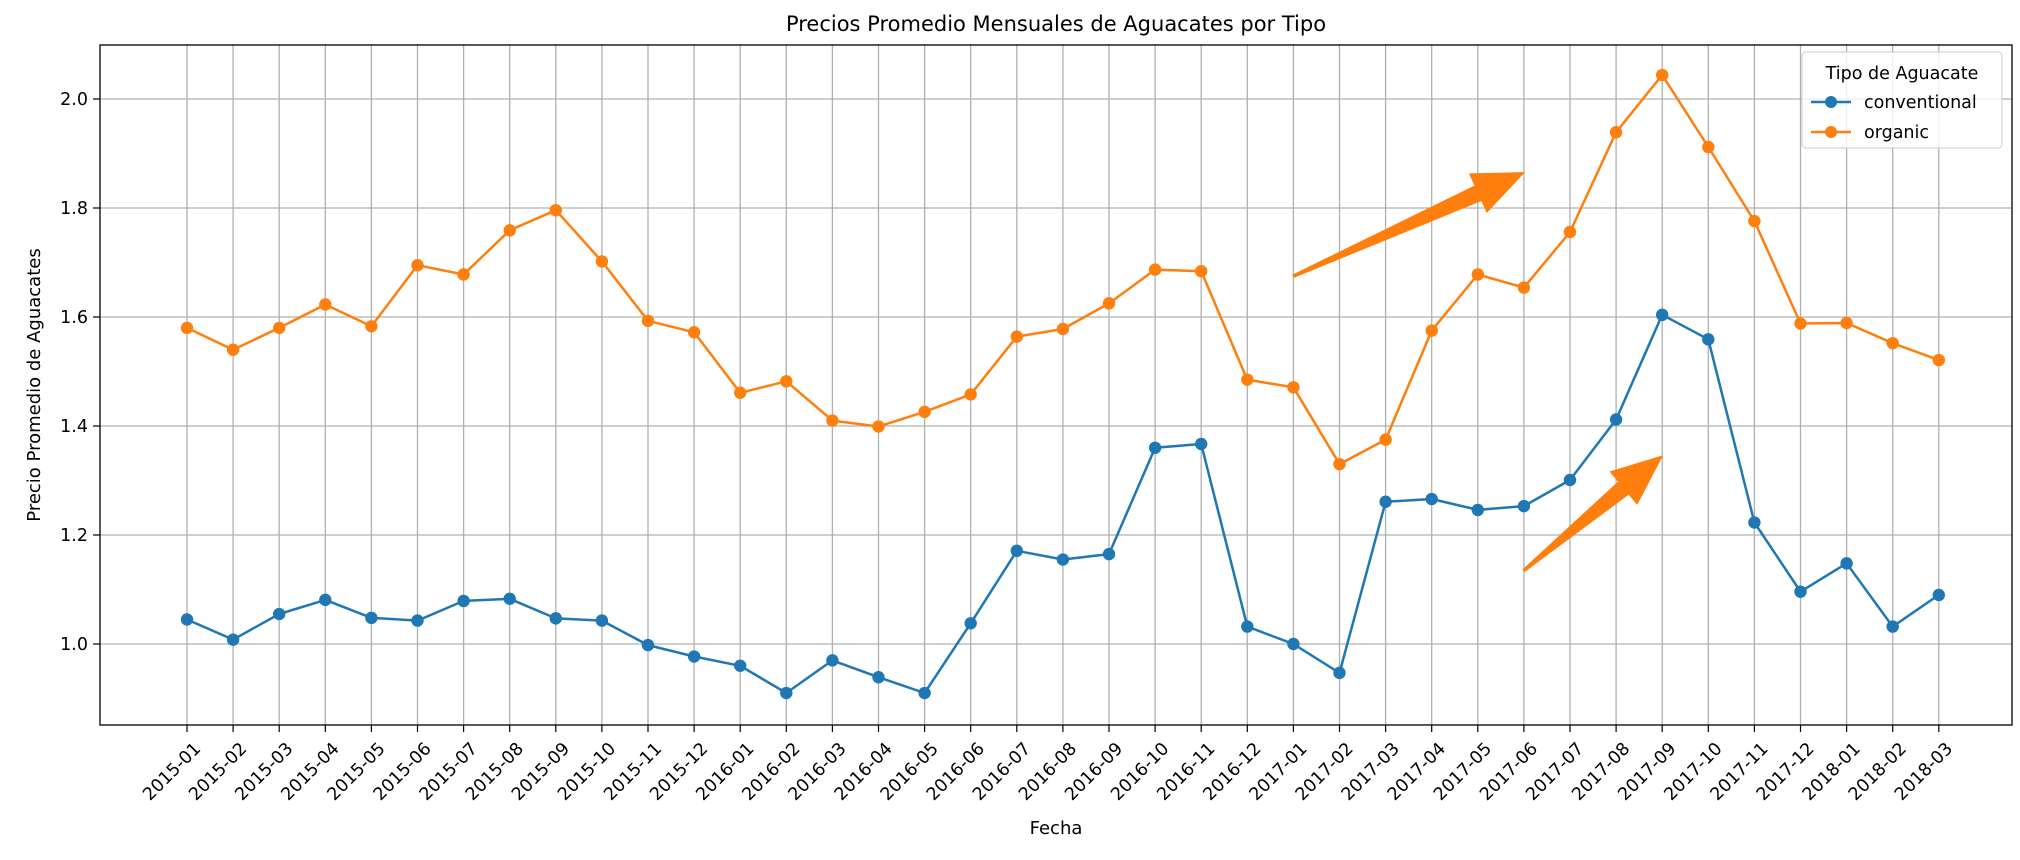 This screenshot has width=2020, height=860. What do you see at coordinates (74, 100) in the screenshot?
I see `y-tick-label-2.0: 2.0` at bounding box center [74, 100].